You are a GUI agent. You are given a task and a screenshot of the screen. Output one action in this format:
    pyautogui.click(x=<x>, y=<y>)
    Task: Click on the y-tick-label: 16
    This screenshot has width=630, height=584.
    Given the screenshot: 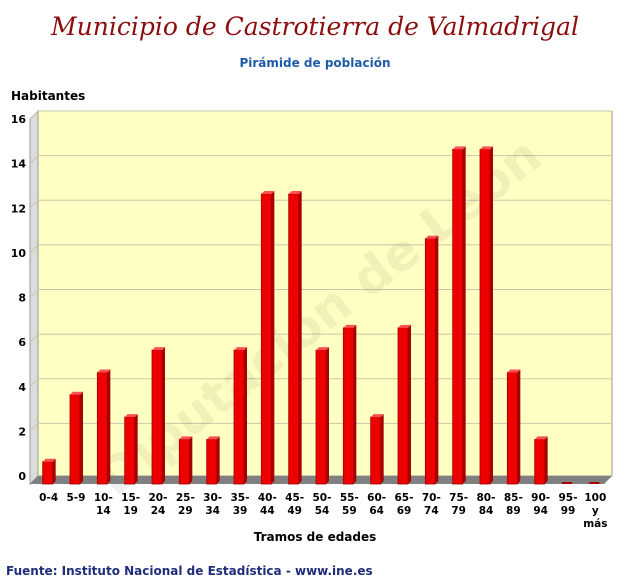 What is the action you would take?
    pyautogui.click(x=19, y=119)
    